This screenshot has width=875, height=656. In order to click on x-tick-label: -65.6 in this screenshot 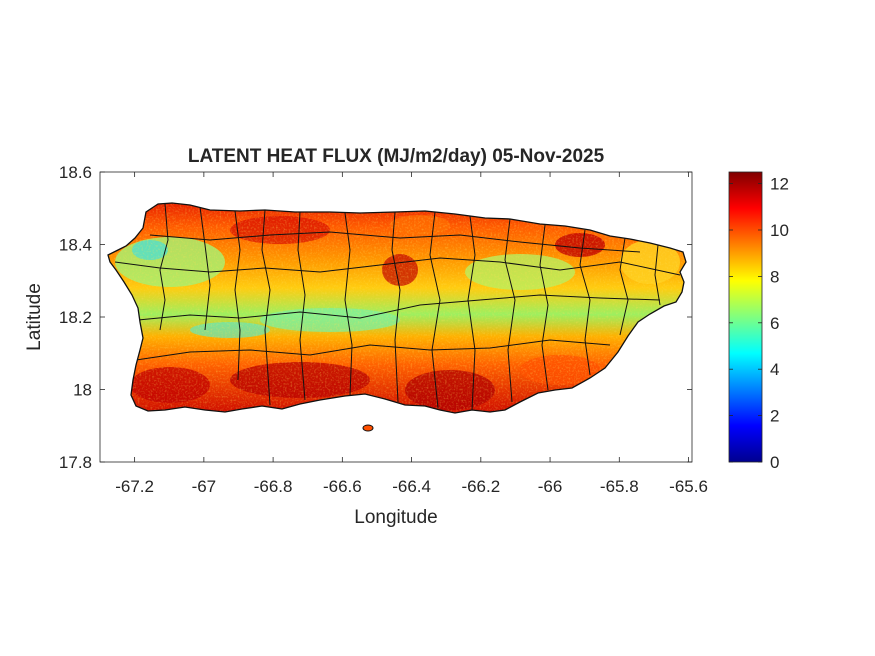, I will do `click(688, 486)`.